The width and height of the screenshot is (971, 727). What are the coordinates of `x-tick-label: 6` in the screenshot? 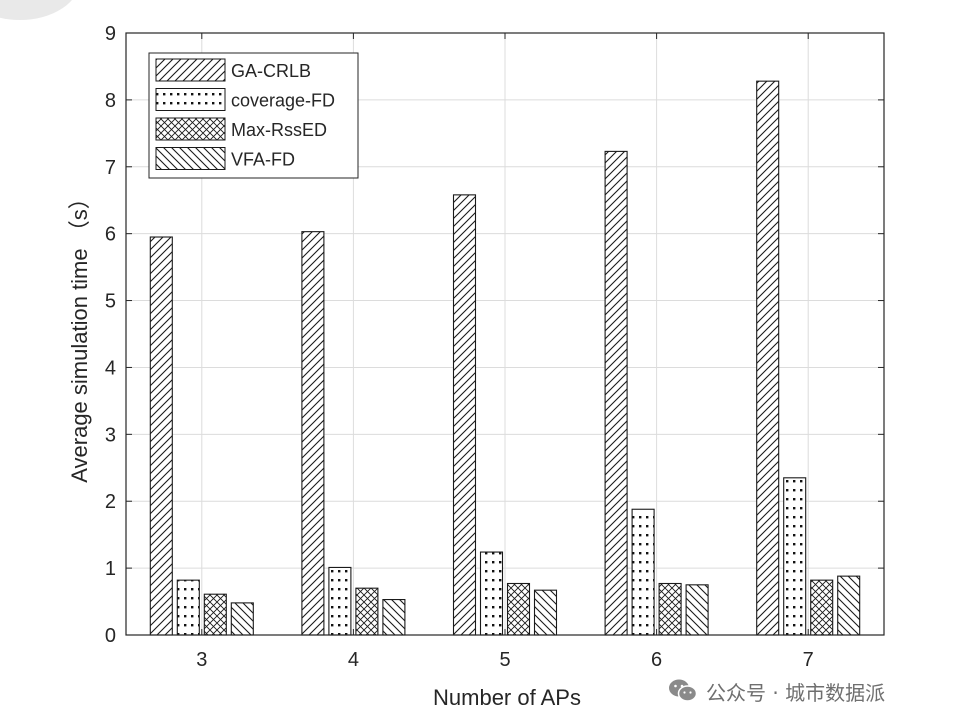 It's located at (656, 660).